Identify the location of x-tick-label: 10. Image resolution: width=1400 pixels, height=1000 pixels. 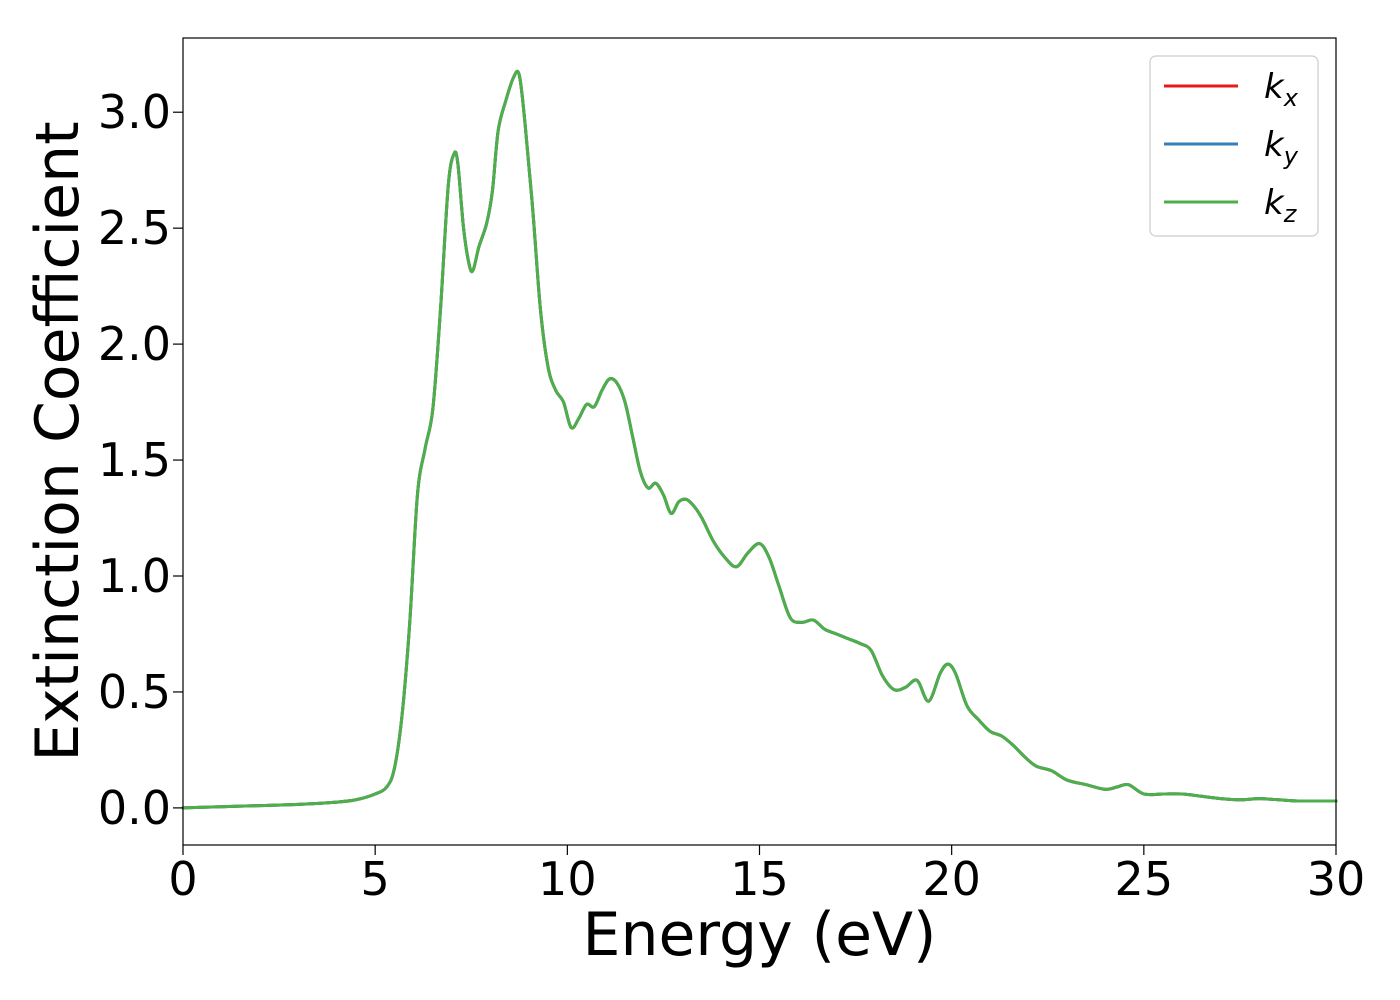
(567, 879).